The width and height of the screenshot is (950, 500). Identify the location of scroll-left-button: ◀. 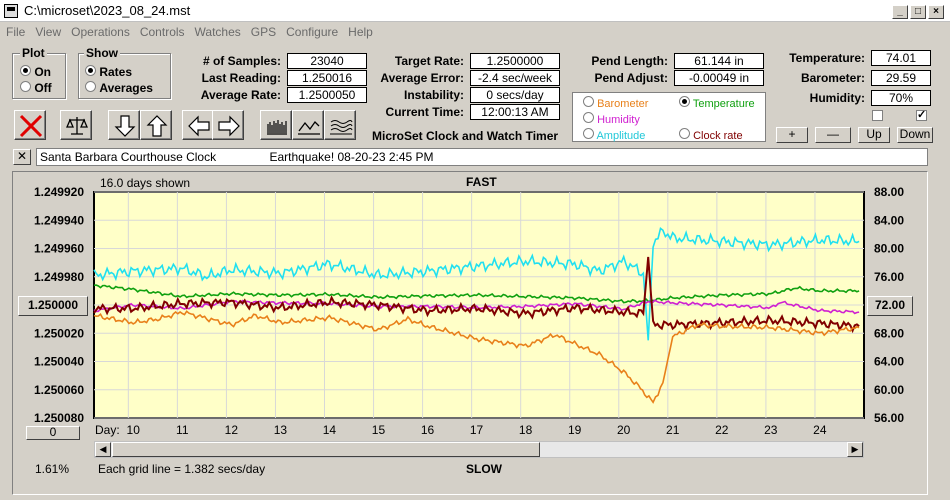
(103, 449).